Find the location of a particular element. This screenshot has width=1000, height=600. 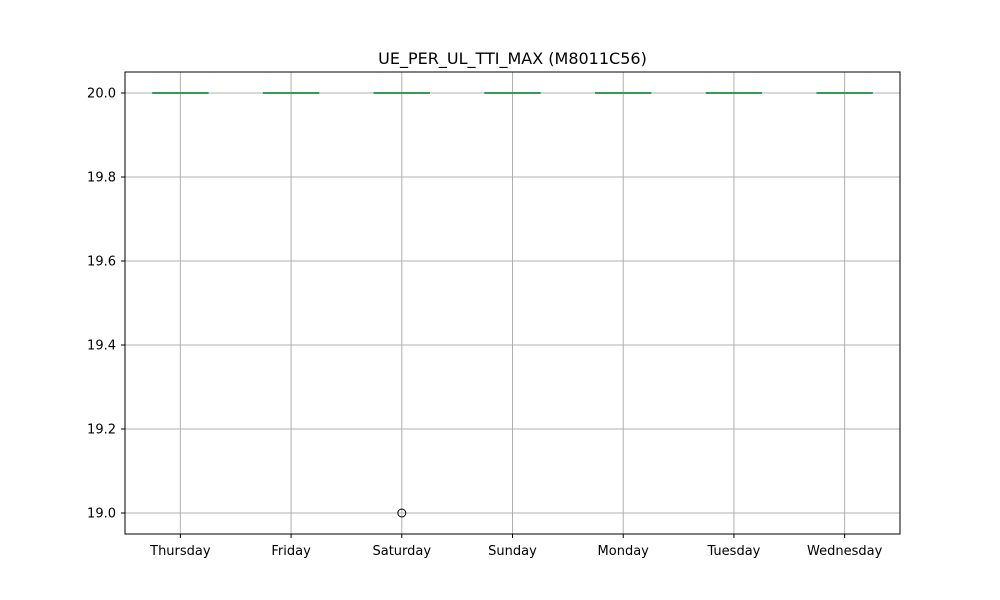

x-tick-label: Thursday is located at coordinates (180, 551).